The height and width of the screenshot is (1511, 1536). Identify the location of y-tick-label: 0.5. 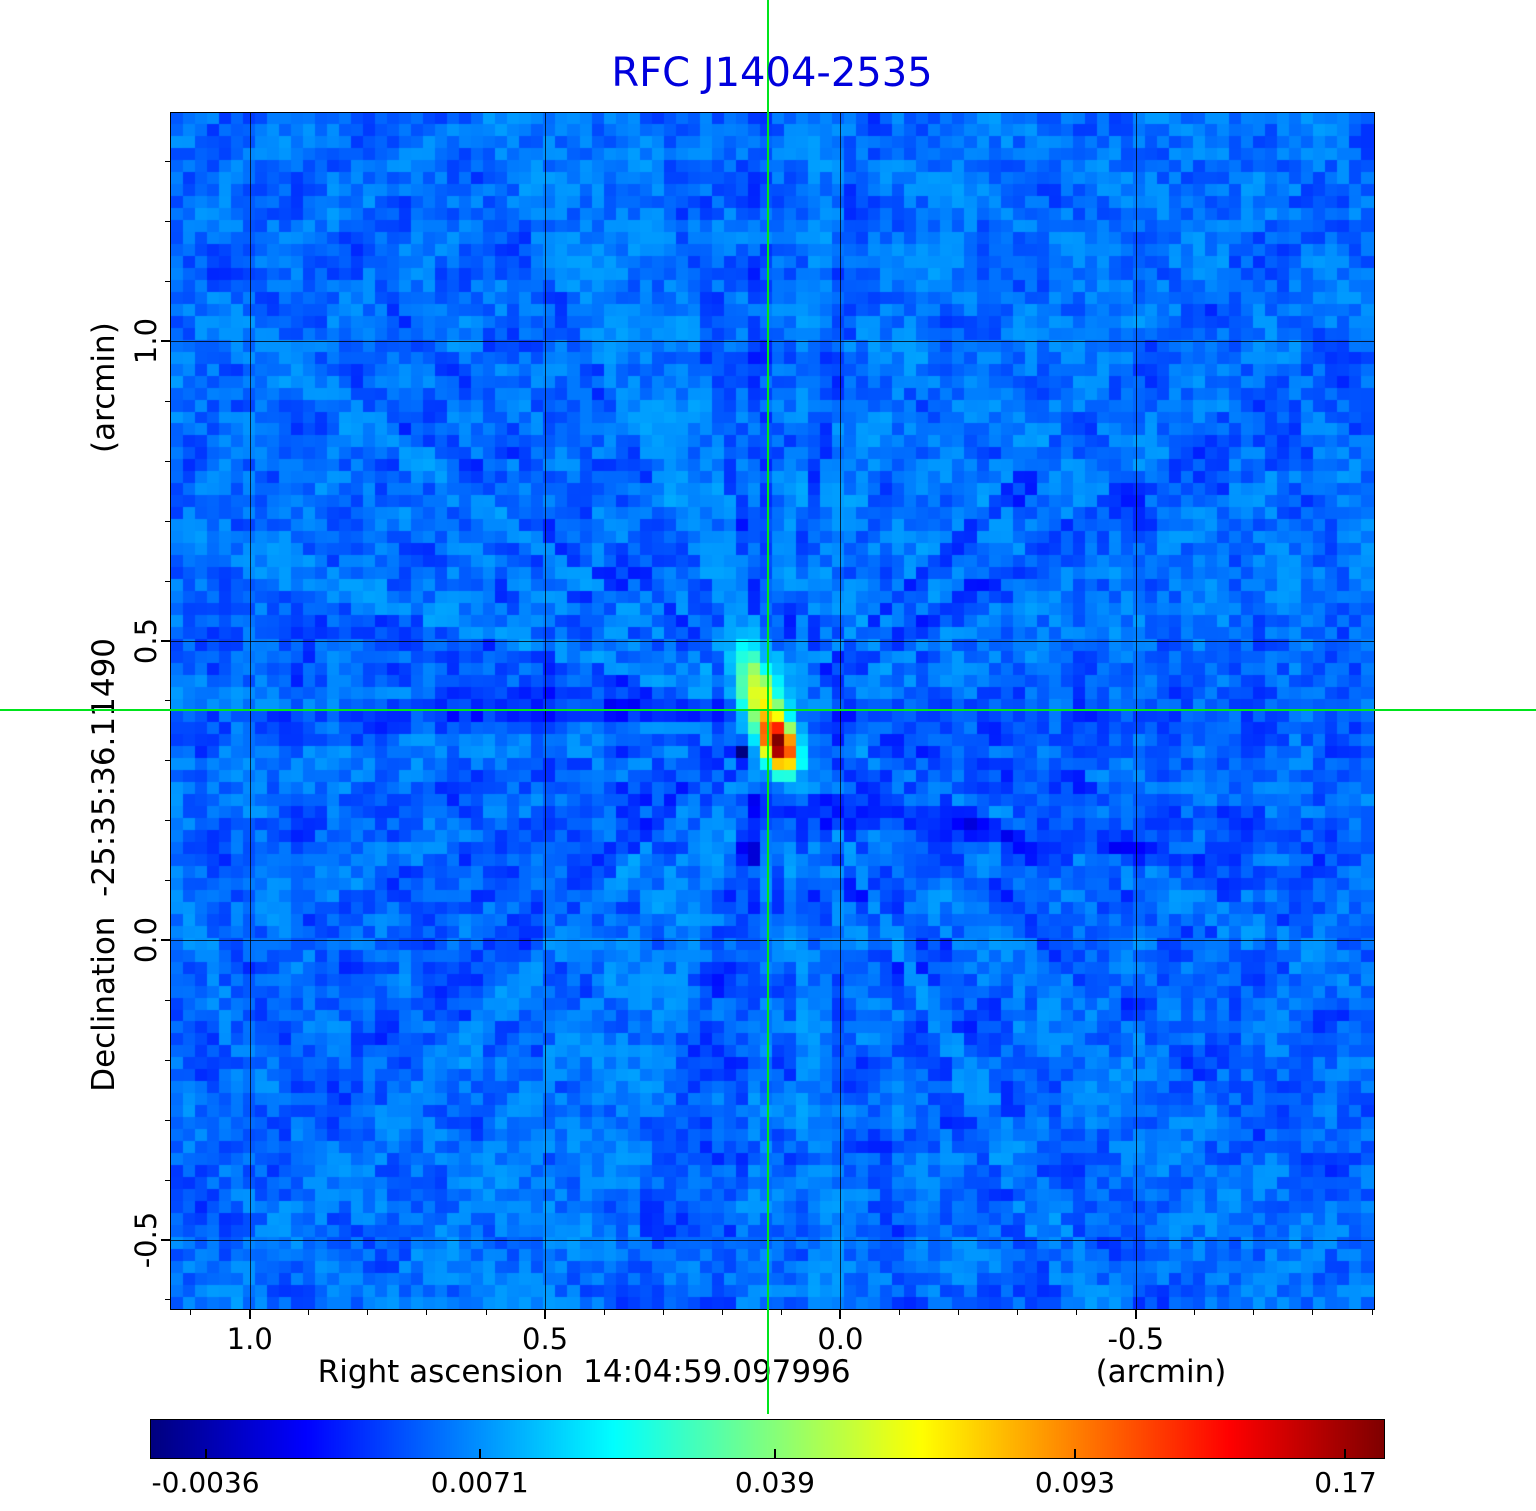
(146, 640).